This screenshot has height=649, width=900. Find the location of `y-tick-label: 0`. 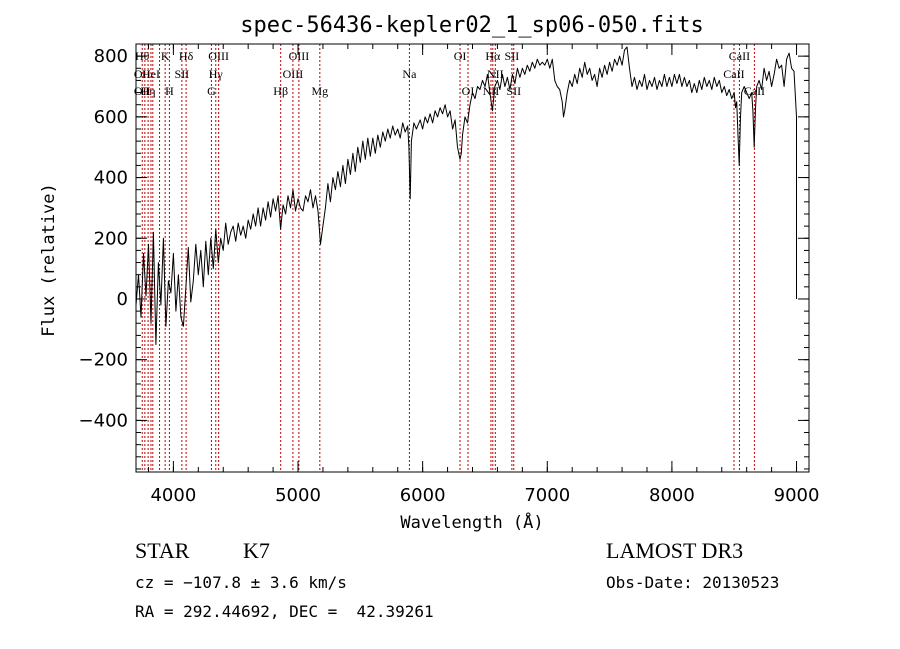

y-tick-label: 0 is located at coordinates (122, 299).